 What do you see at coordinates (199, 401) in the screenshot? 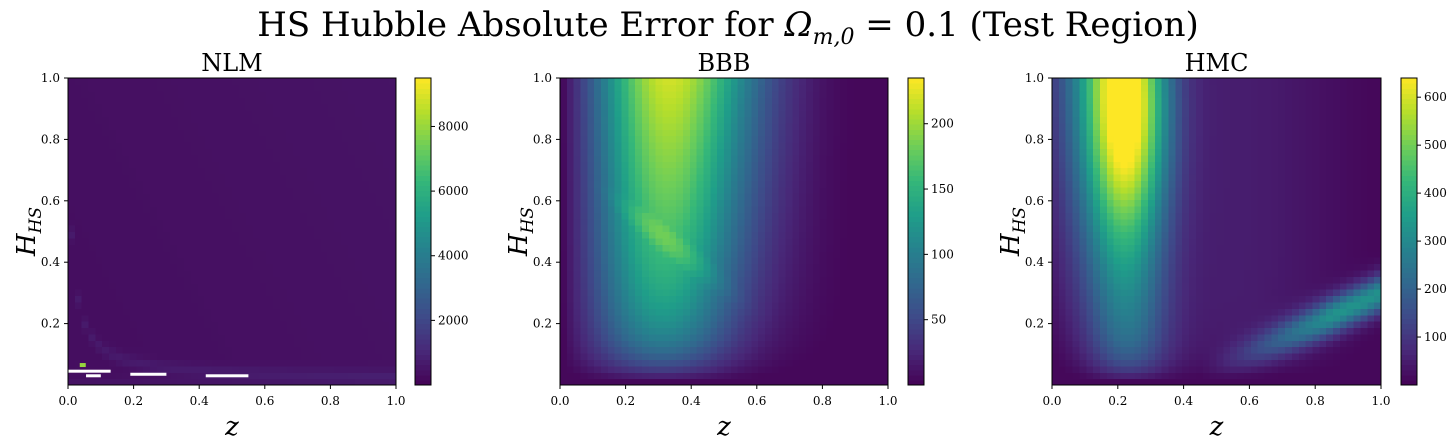
I see `x-tick-label: 0.4` at bounding box center [199, 401].